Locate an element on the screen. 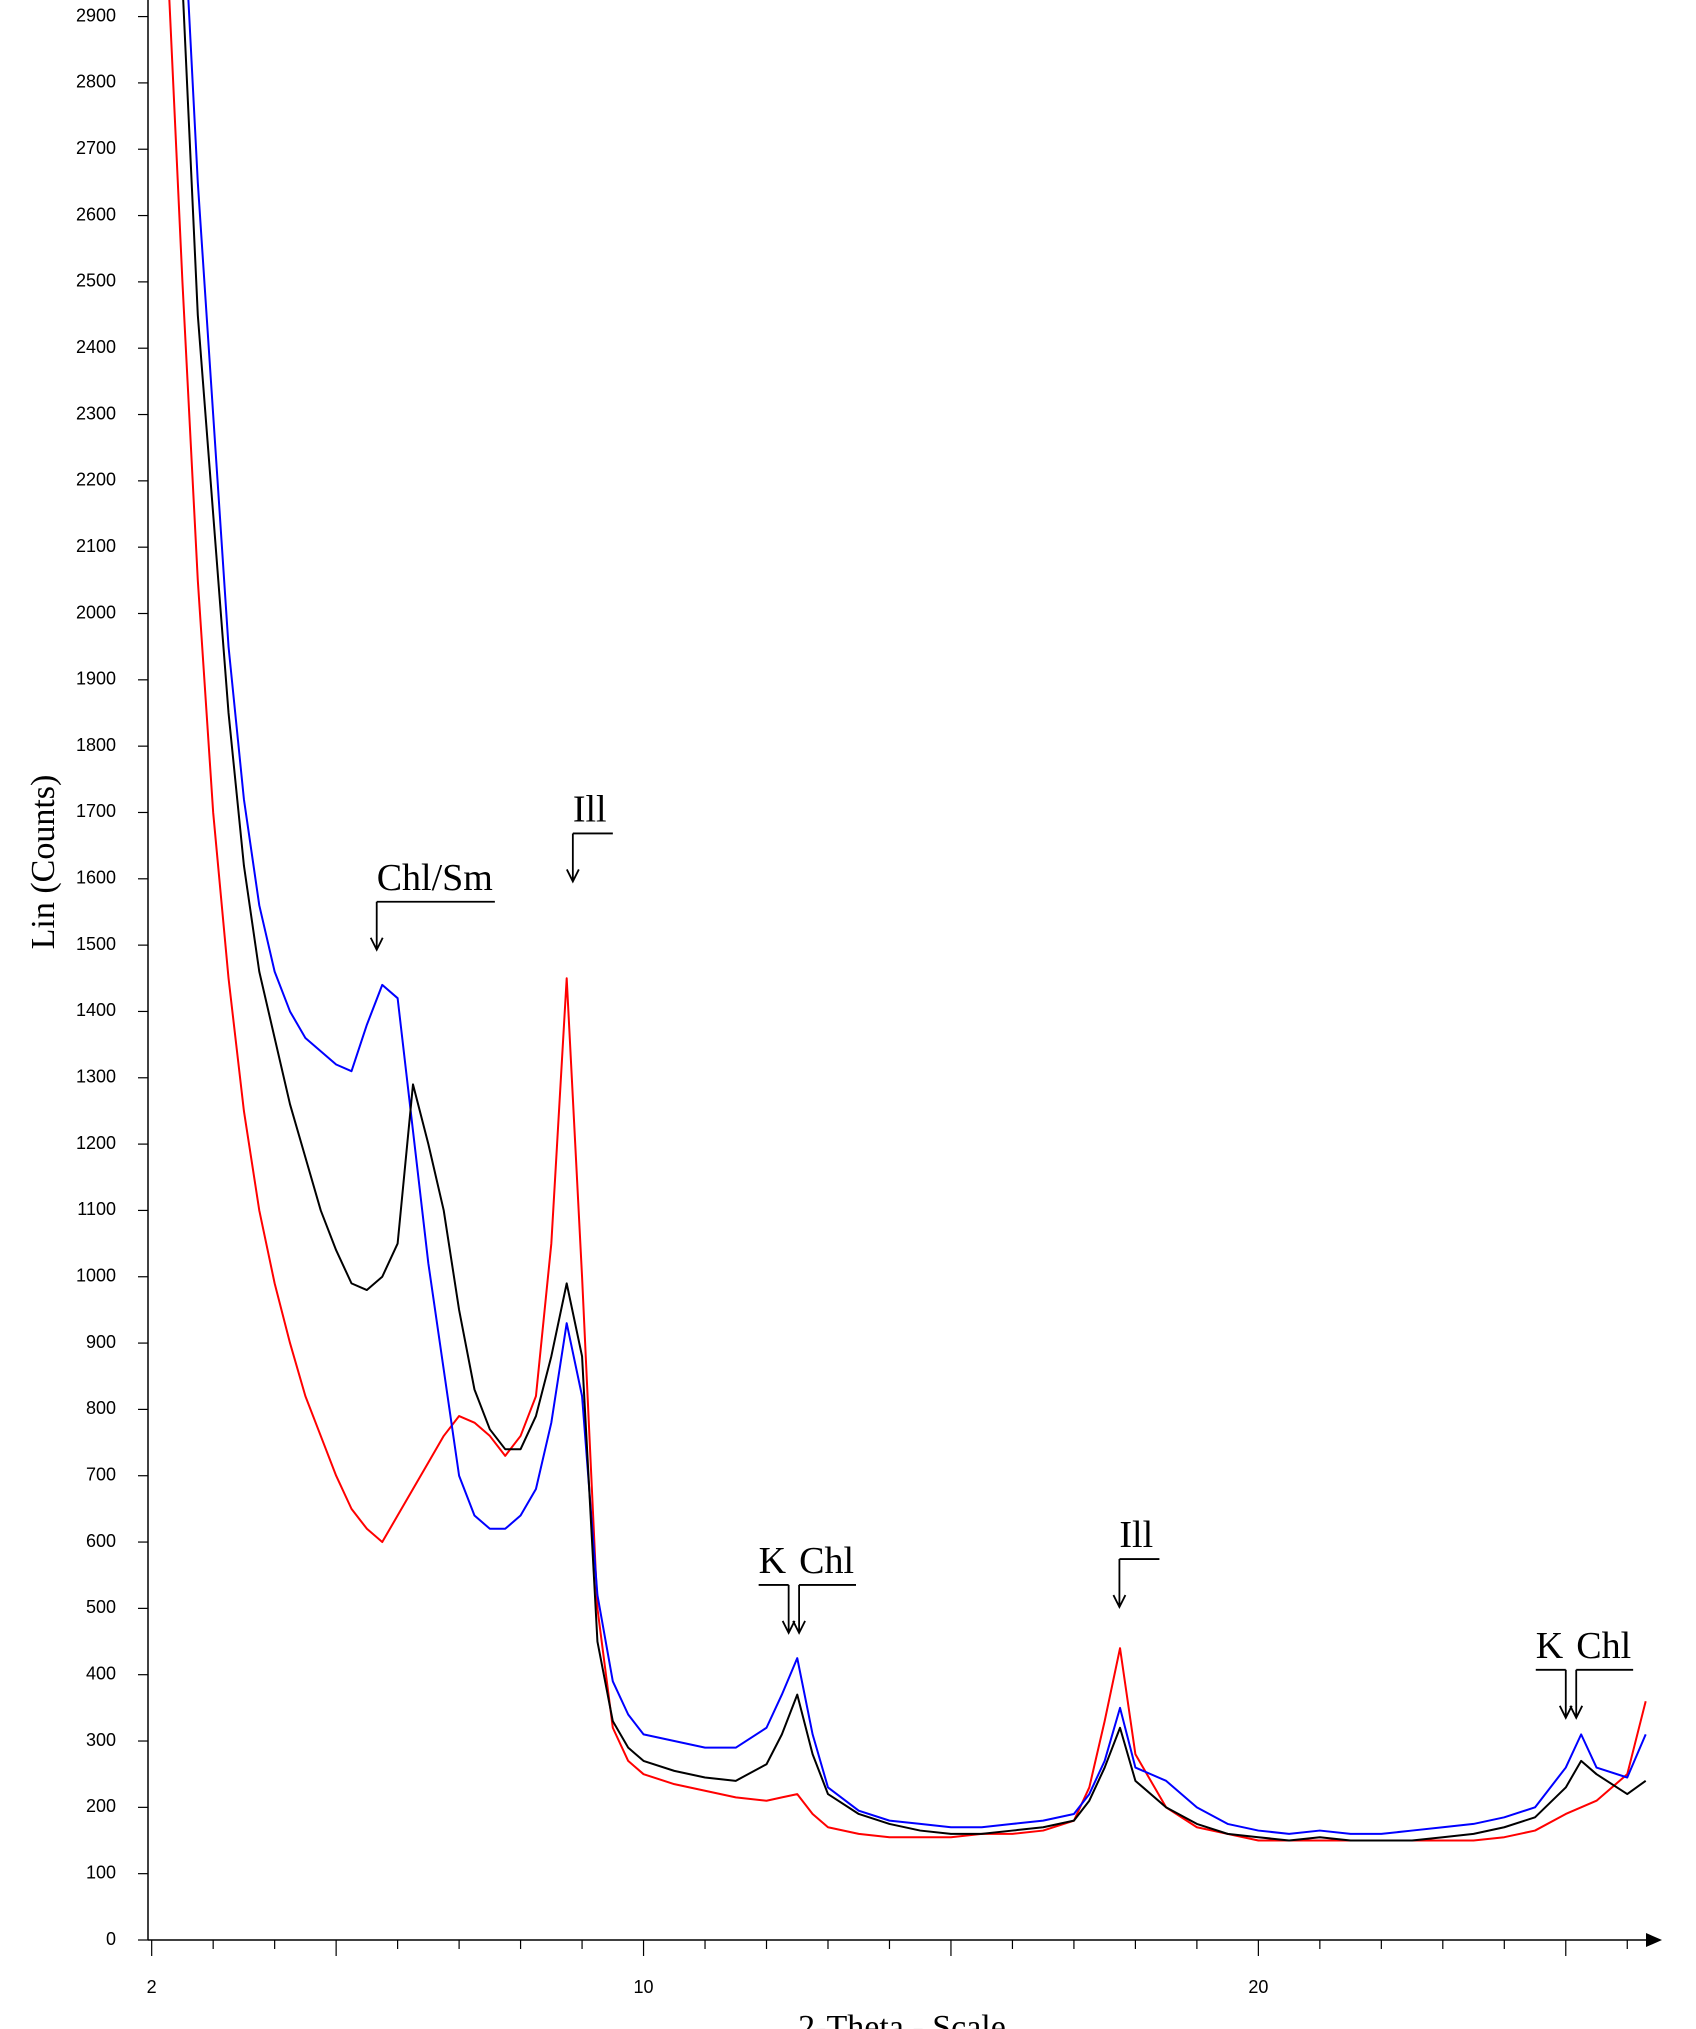  y-tick-label: 2900 is located at coordinates (96, 15).